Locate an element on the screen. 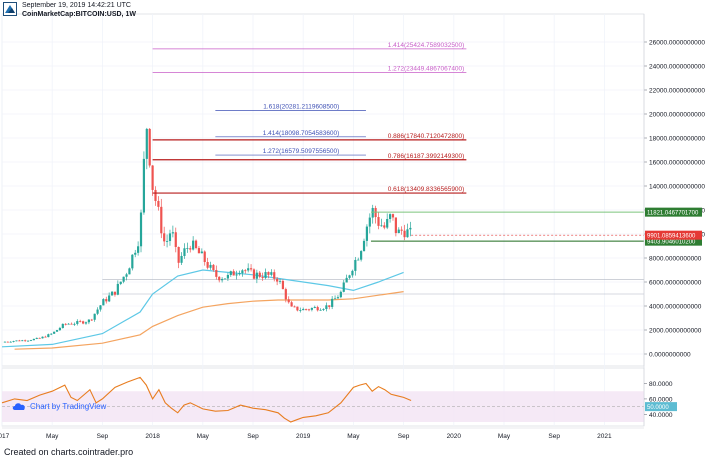 The height and width of the screenshot is (459, 710). tradingview-badge: Chart by TradingView is located at coordinates (59, 406).